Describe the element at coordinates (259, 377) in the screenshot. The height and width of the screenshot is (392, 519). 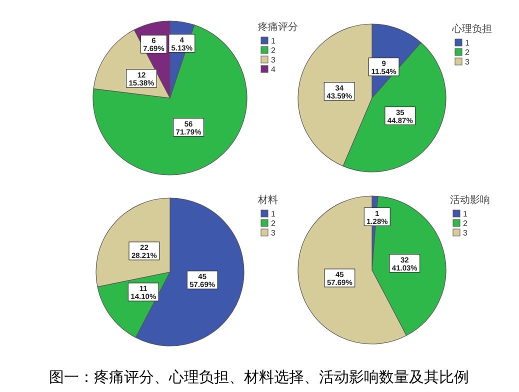
I see `text: 图一：疼痛评分、心理负担、材料选择、活动影响数量及其比例` at that location.